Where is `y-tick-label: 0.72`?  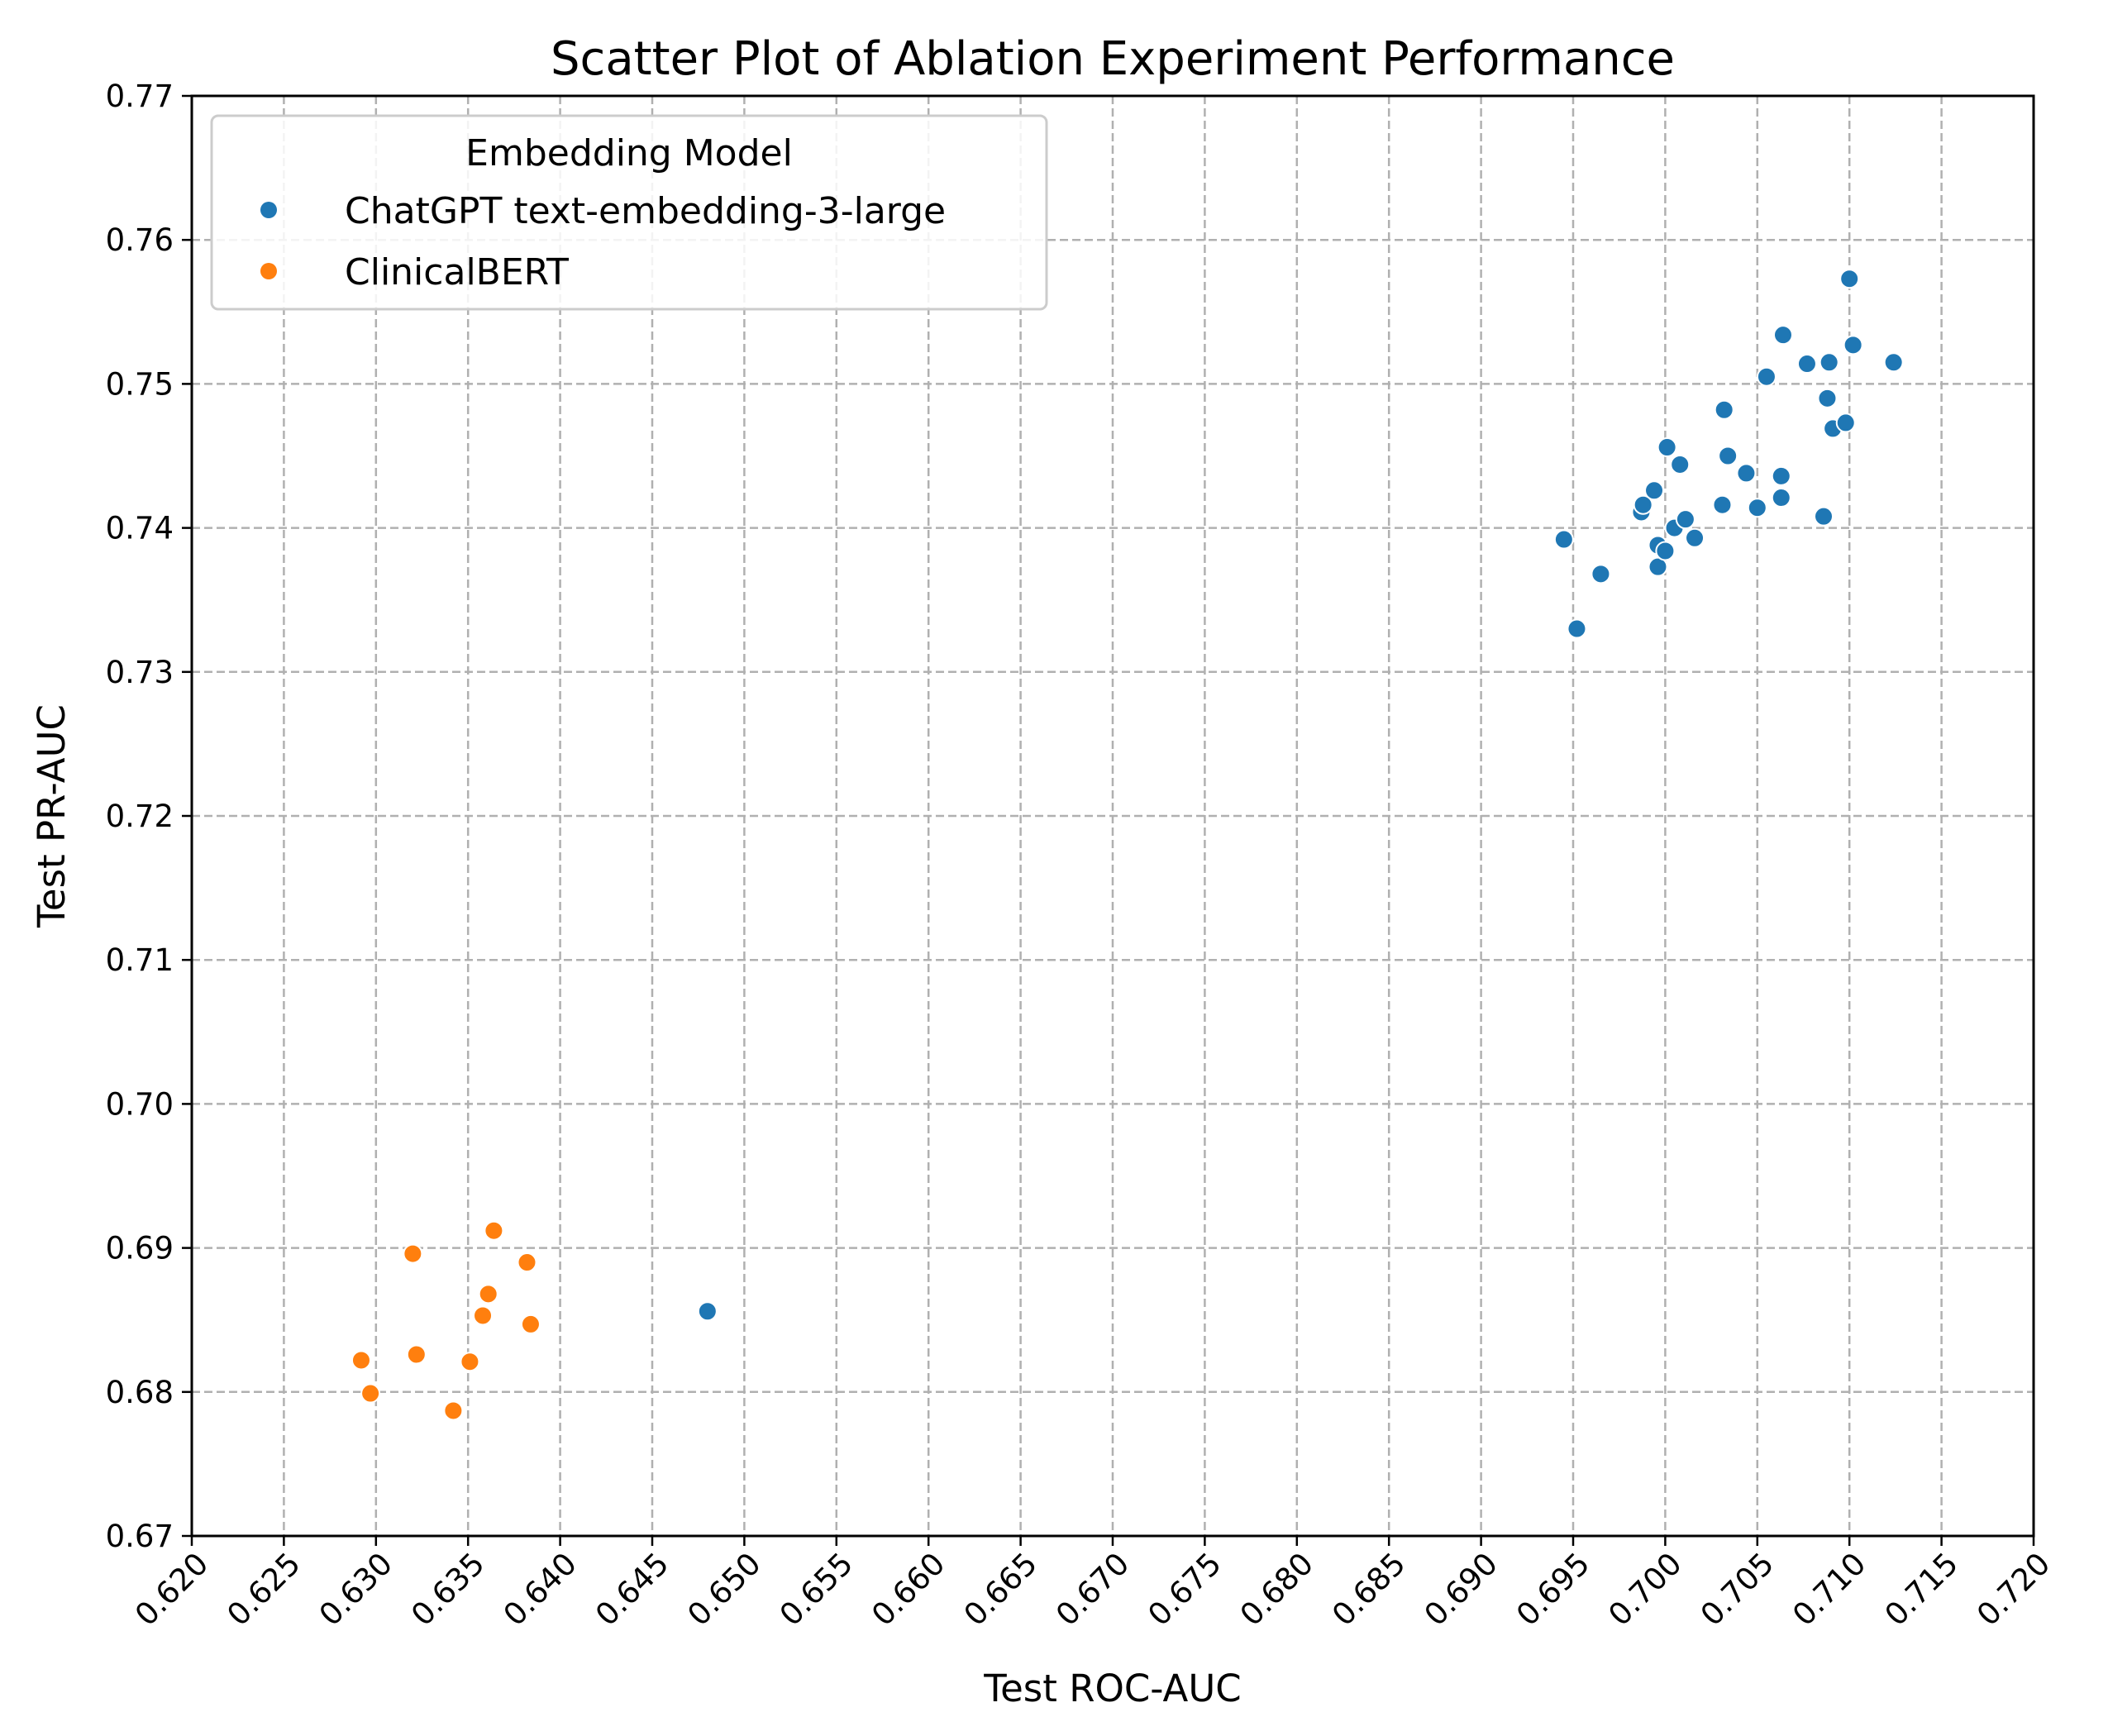
y-tick-label: 0.72 is located at coordinates (140, 816).